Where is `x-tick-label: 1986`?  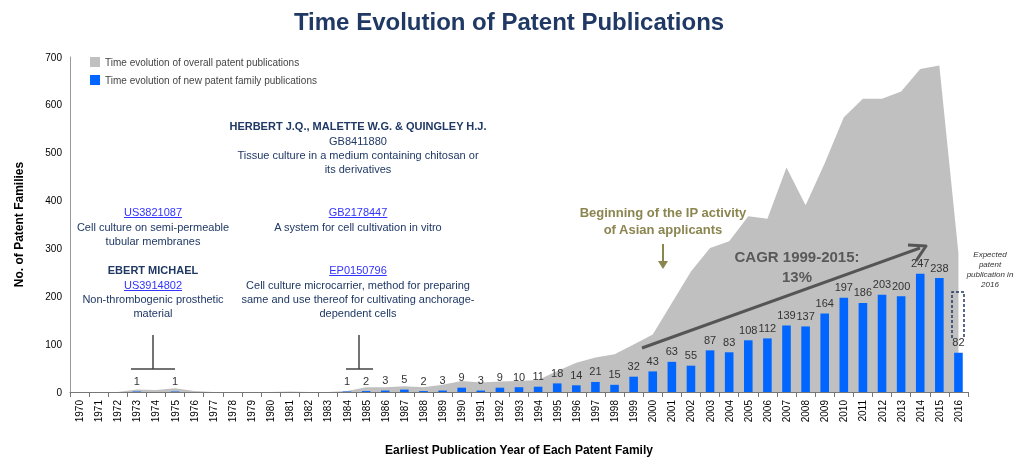 x-tick-label: 1986 is located at coordinates (385, 411).